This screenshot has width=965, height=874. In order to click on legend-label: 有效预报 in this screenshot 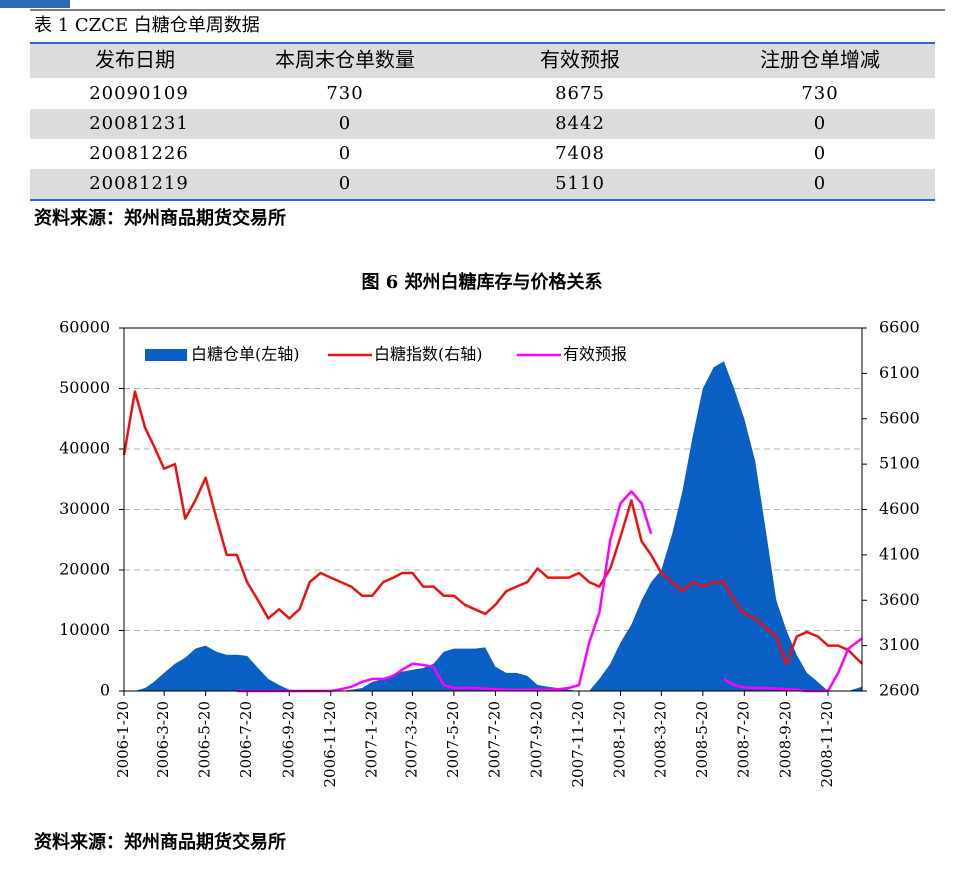, I will do `click(595, 354)`.